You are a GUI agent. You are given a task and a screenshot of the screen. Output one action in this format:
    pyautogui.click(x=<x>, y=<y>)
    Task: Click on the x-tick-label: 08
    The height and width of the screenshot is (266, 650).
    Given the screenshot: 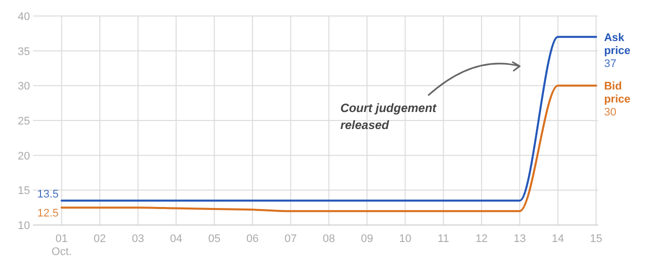 What is the action you would take?
    pyautogui.click(x=328, y=239)
    